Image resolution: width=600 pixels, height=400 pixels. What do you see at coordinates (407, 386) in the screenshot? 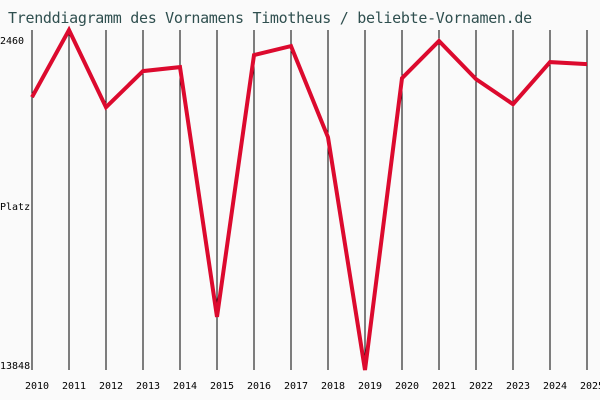
I see `x-tick-label: 2020` at bounding box center [407, 386].